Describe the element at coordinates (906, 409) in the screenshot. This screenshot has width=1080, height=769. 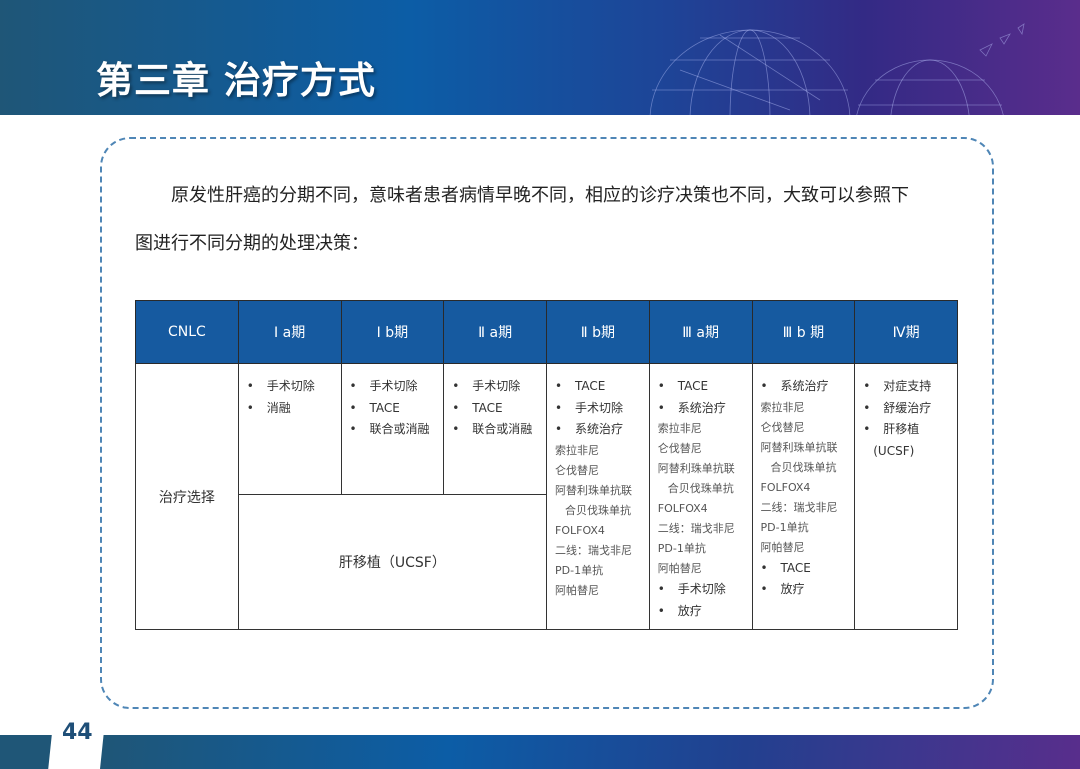
I see `bullet-item: 舒缓治疗` at that location.